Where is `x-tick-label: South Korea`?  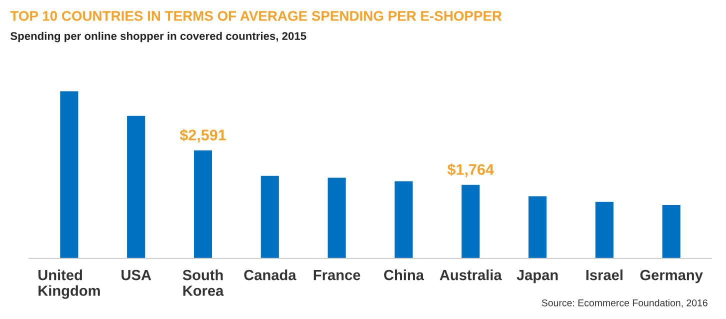
x-tick-label: South Korea is located at coordinates (203, 283).